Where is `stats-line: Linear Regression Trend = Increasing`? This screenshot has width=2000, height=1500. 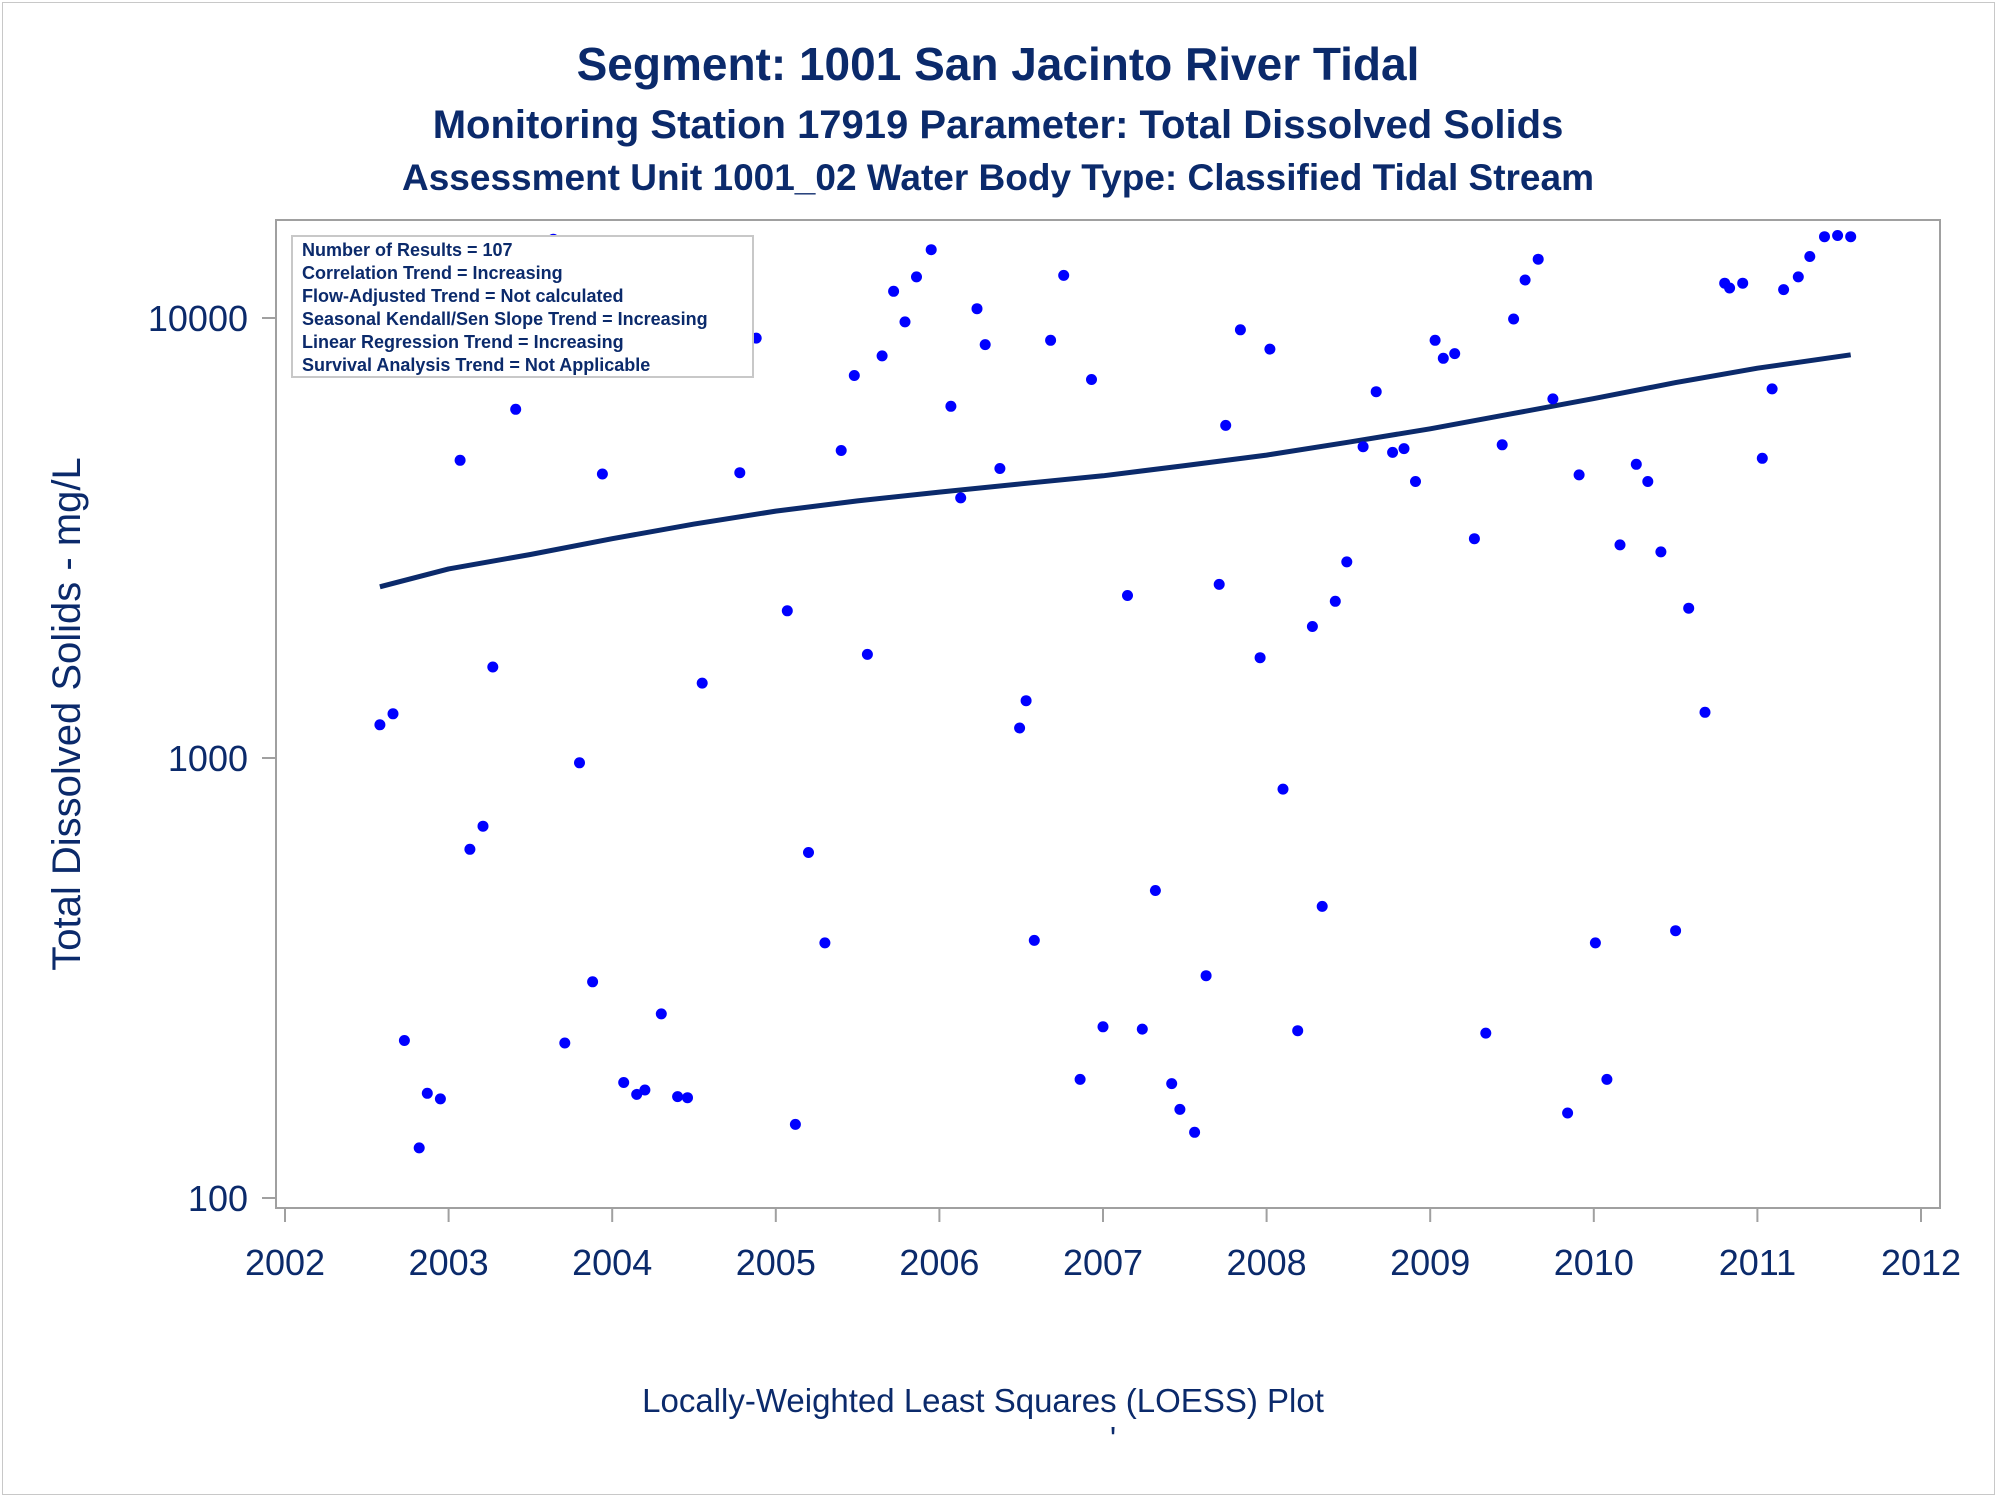 stats-line: Linear Regression Trend = Increasing is located at coordinates (463, 342).